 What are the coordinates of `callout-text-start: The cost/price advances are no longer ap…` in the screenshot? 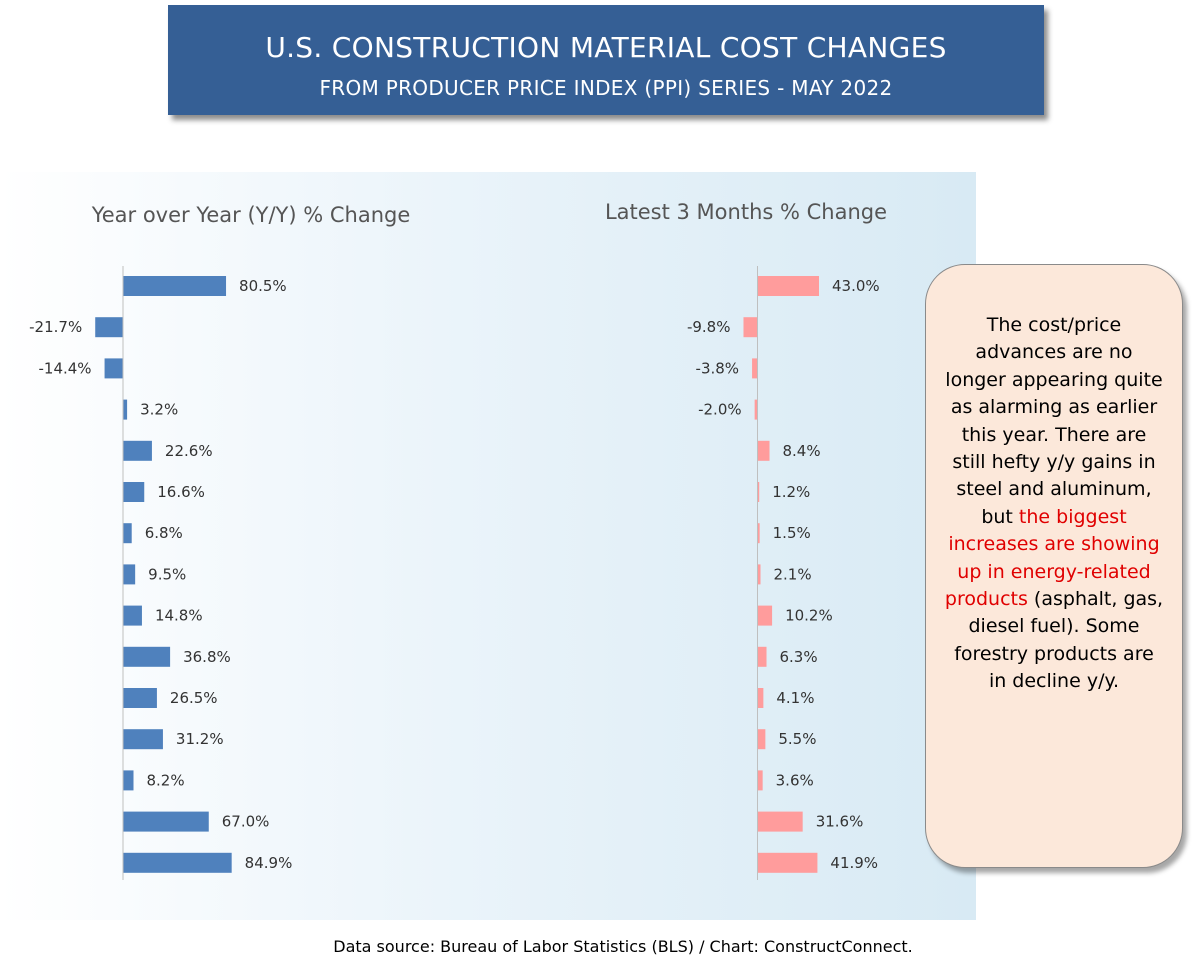 It's located at (1054, 421).